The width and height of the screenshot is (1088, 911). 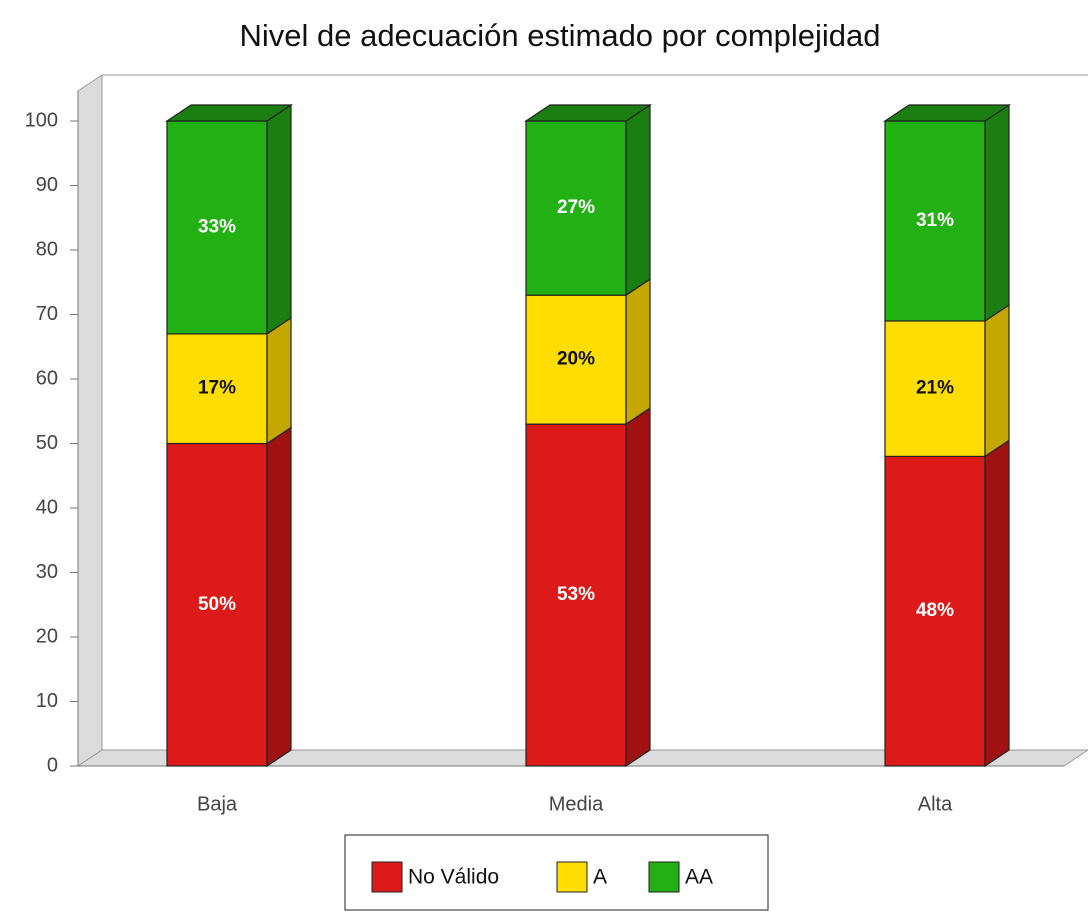 What do you see at coordinates (47, 314) in the screenshot?
I see `y-tick-label: 70` at bounding box center [47, 314].